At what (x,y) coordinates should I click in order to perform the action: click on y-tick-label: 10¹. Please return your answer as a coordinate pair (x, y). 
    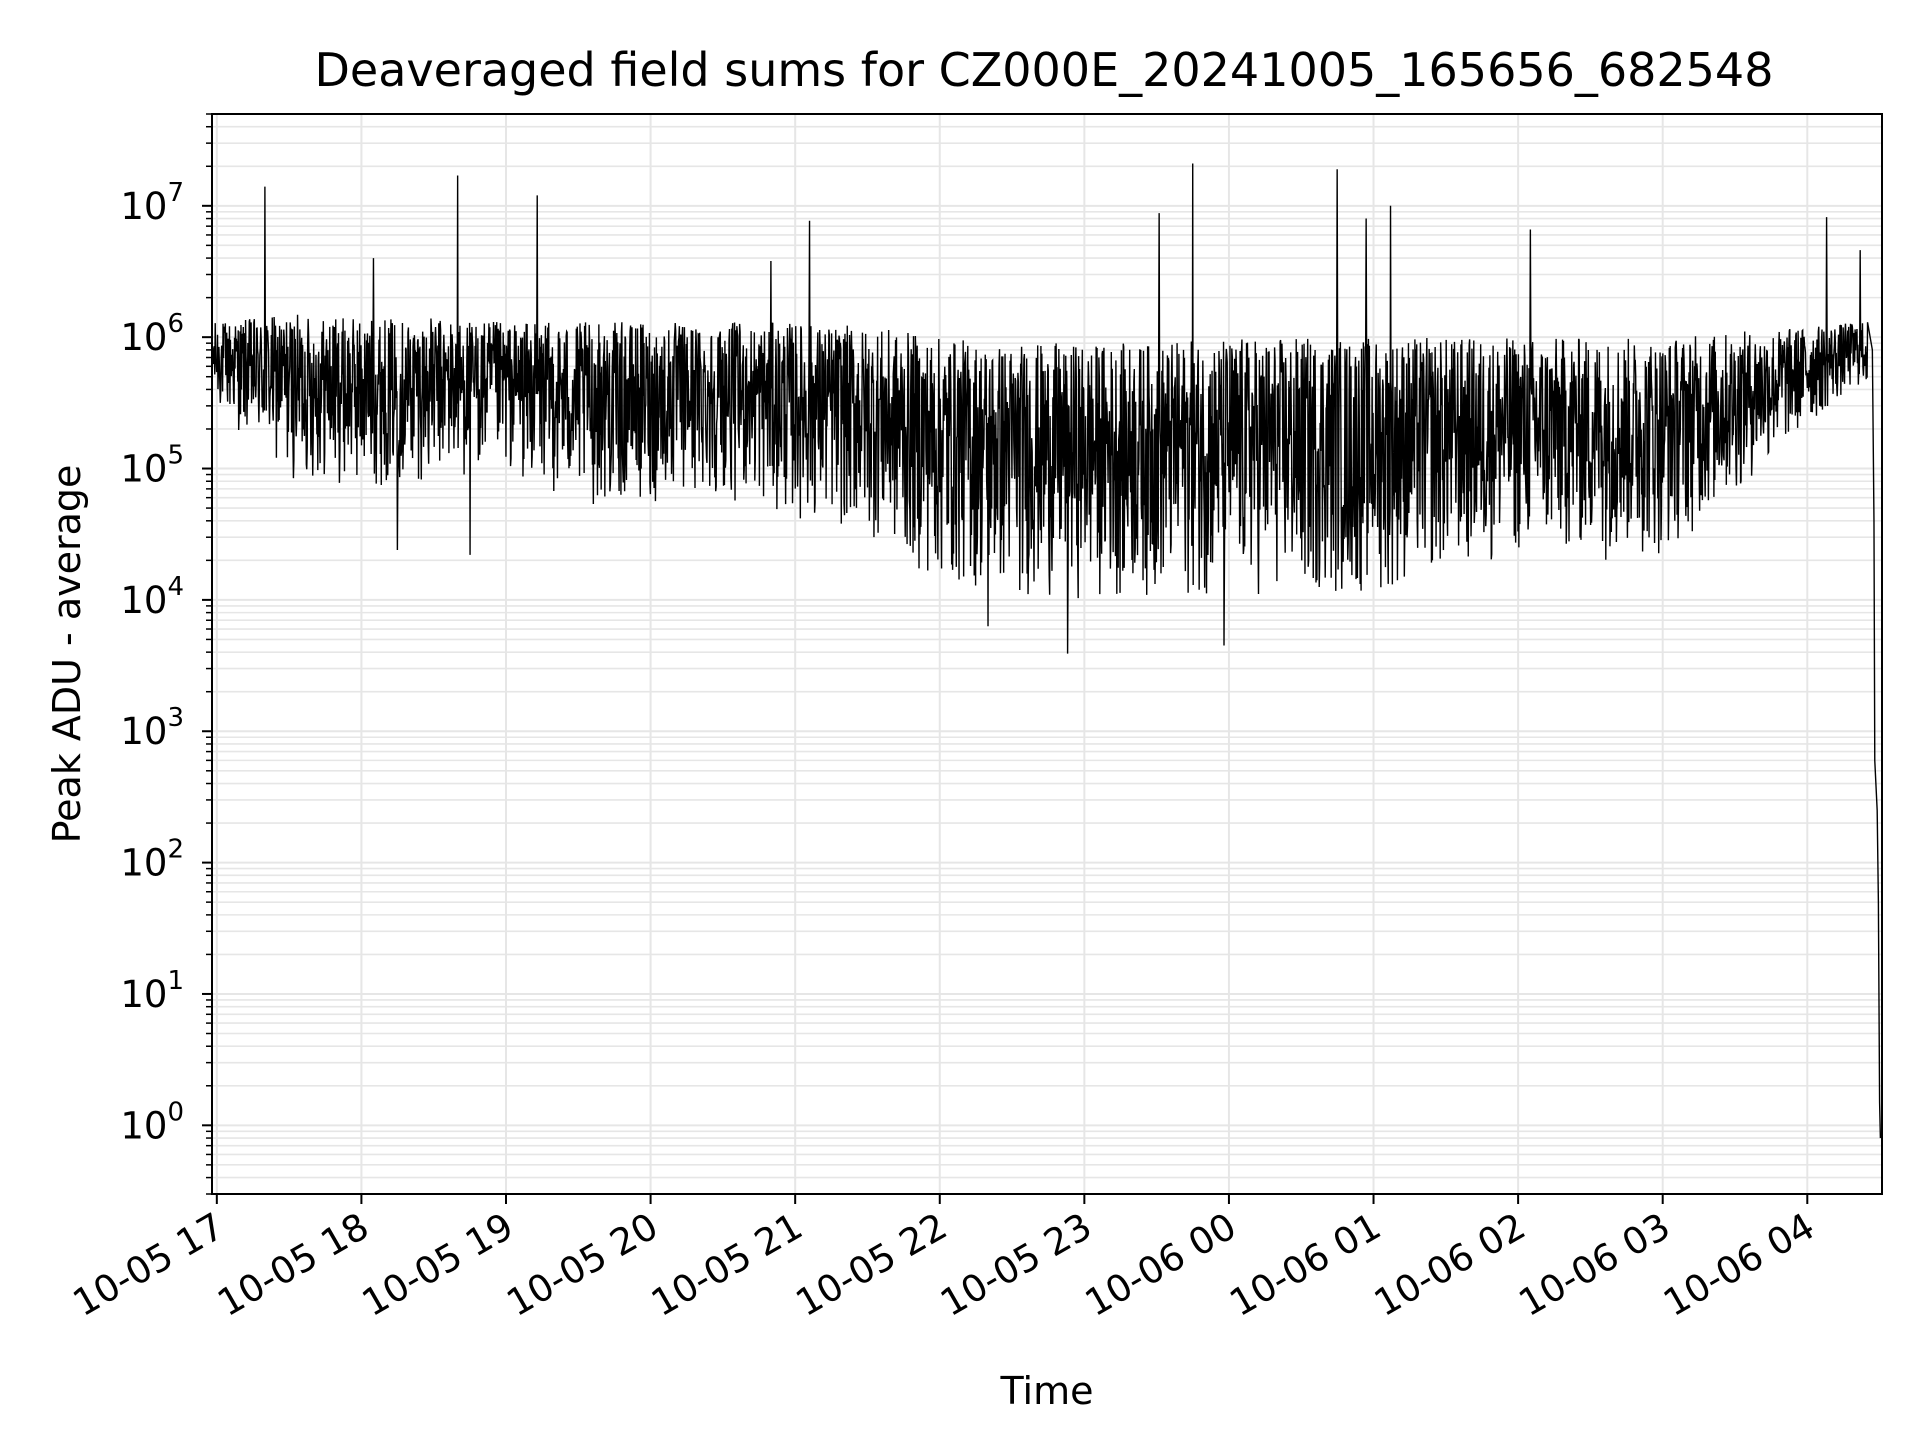
    Looking at the image, I should click on (152, 991).